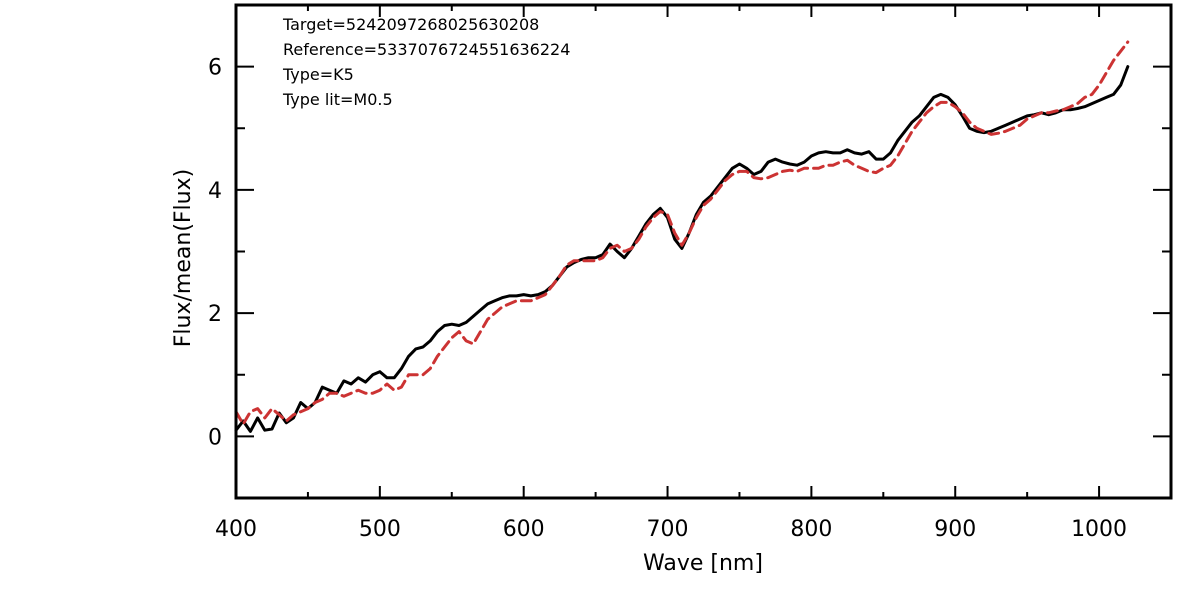 Image resolution: width=1180 pixels, height=590 pixels. I want to click on annotation-line: Target=5242097268025630208, so click(410, 24).